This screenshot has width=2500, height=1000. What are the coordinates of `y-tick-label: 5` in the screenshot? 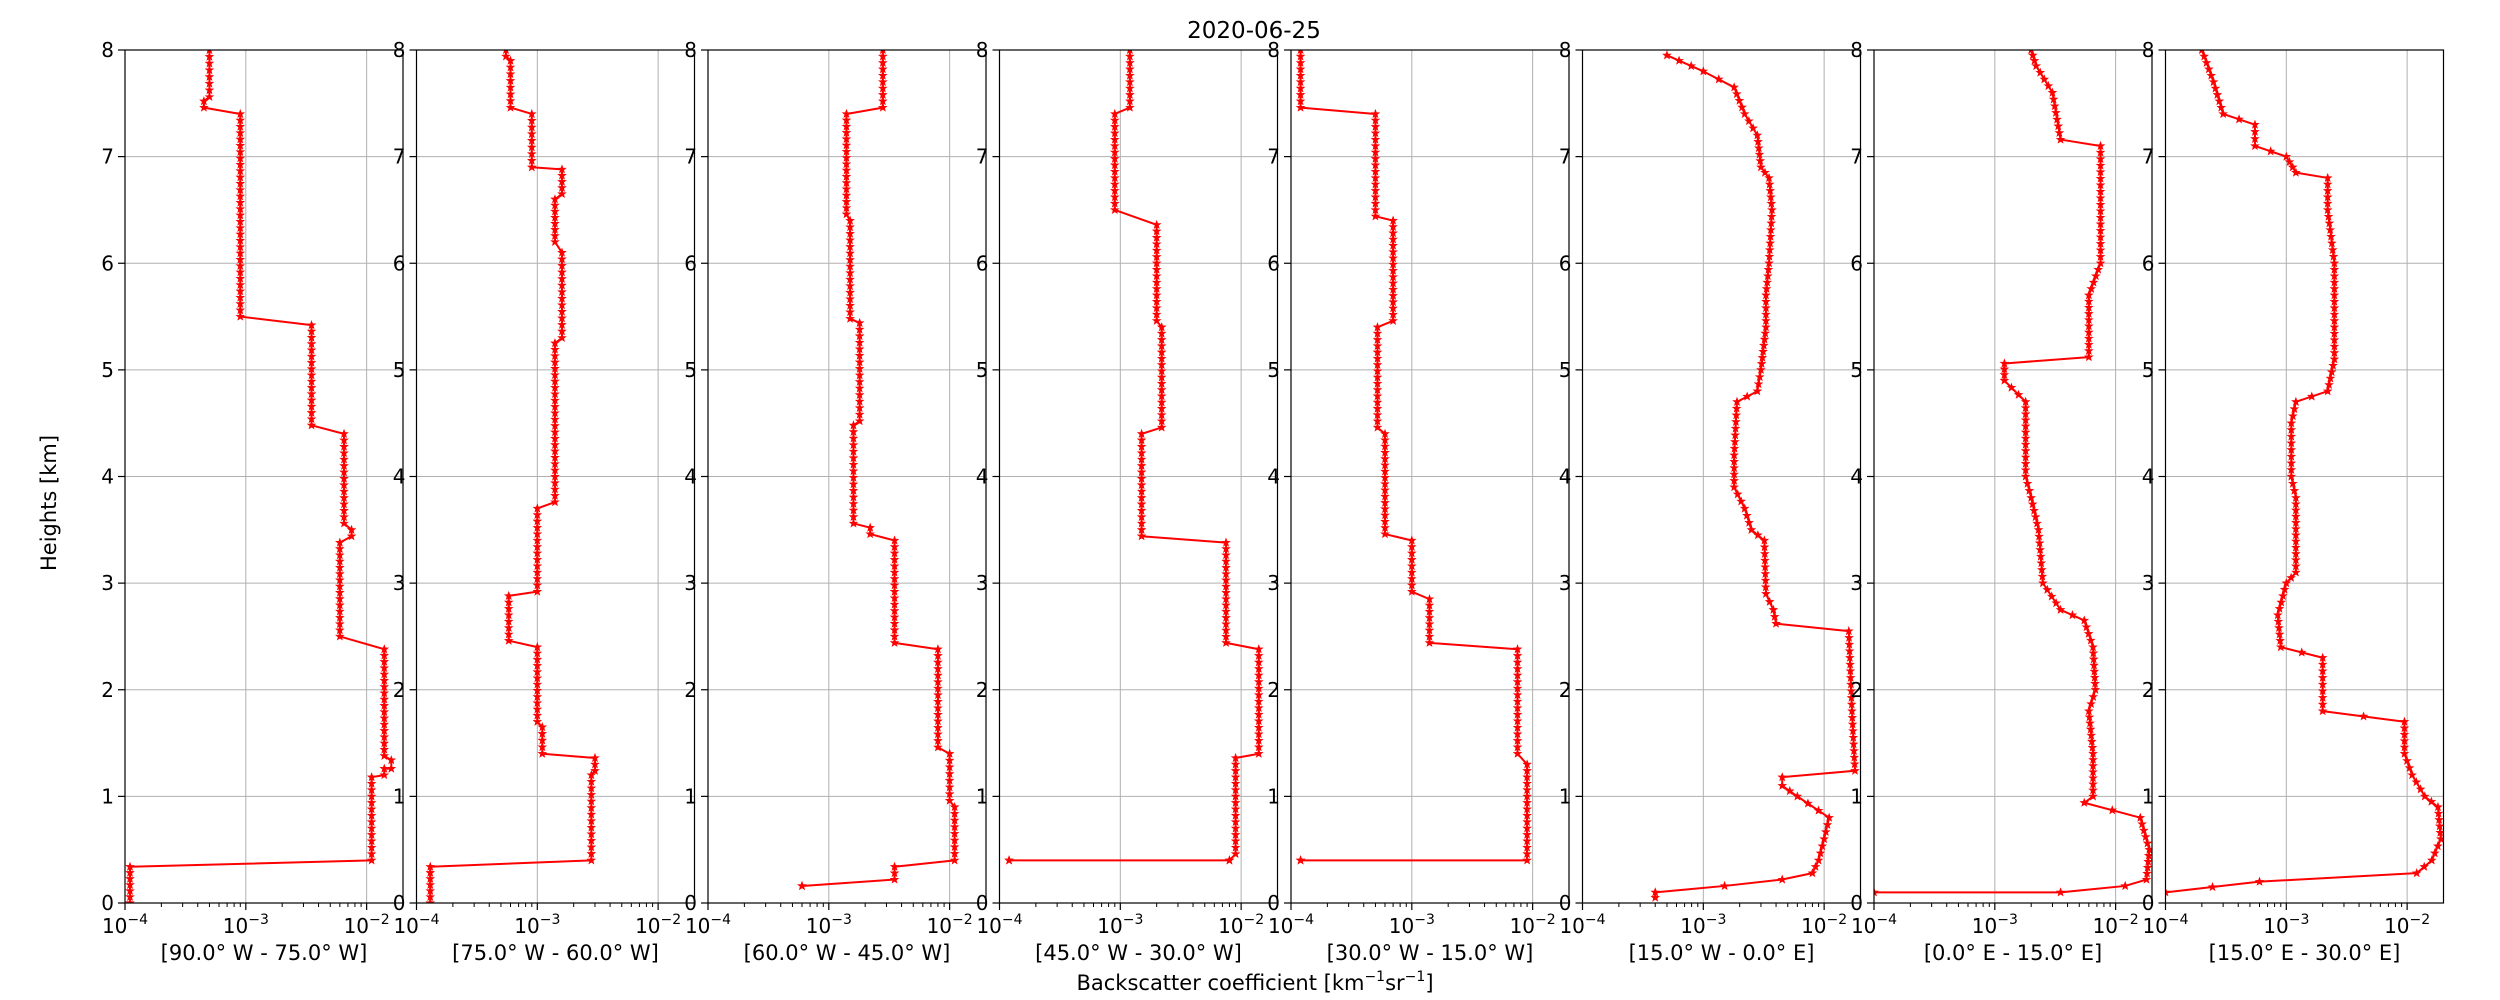 It's located at (1273, 370).